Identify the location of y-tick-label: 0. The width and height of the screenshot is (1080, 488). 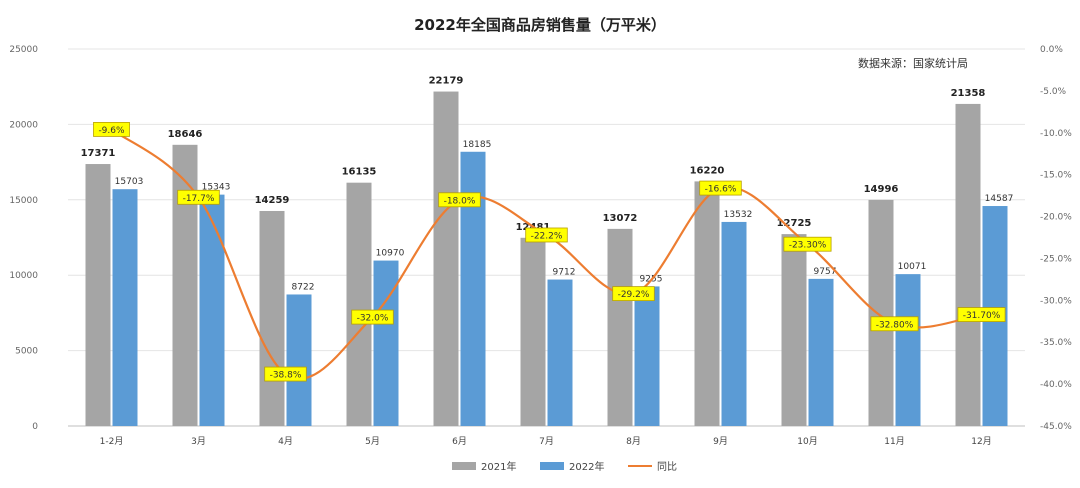
(35, 427).